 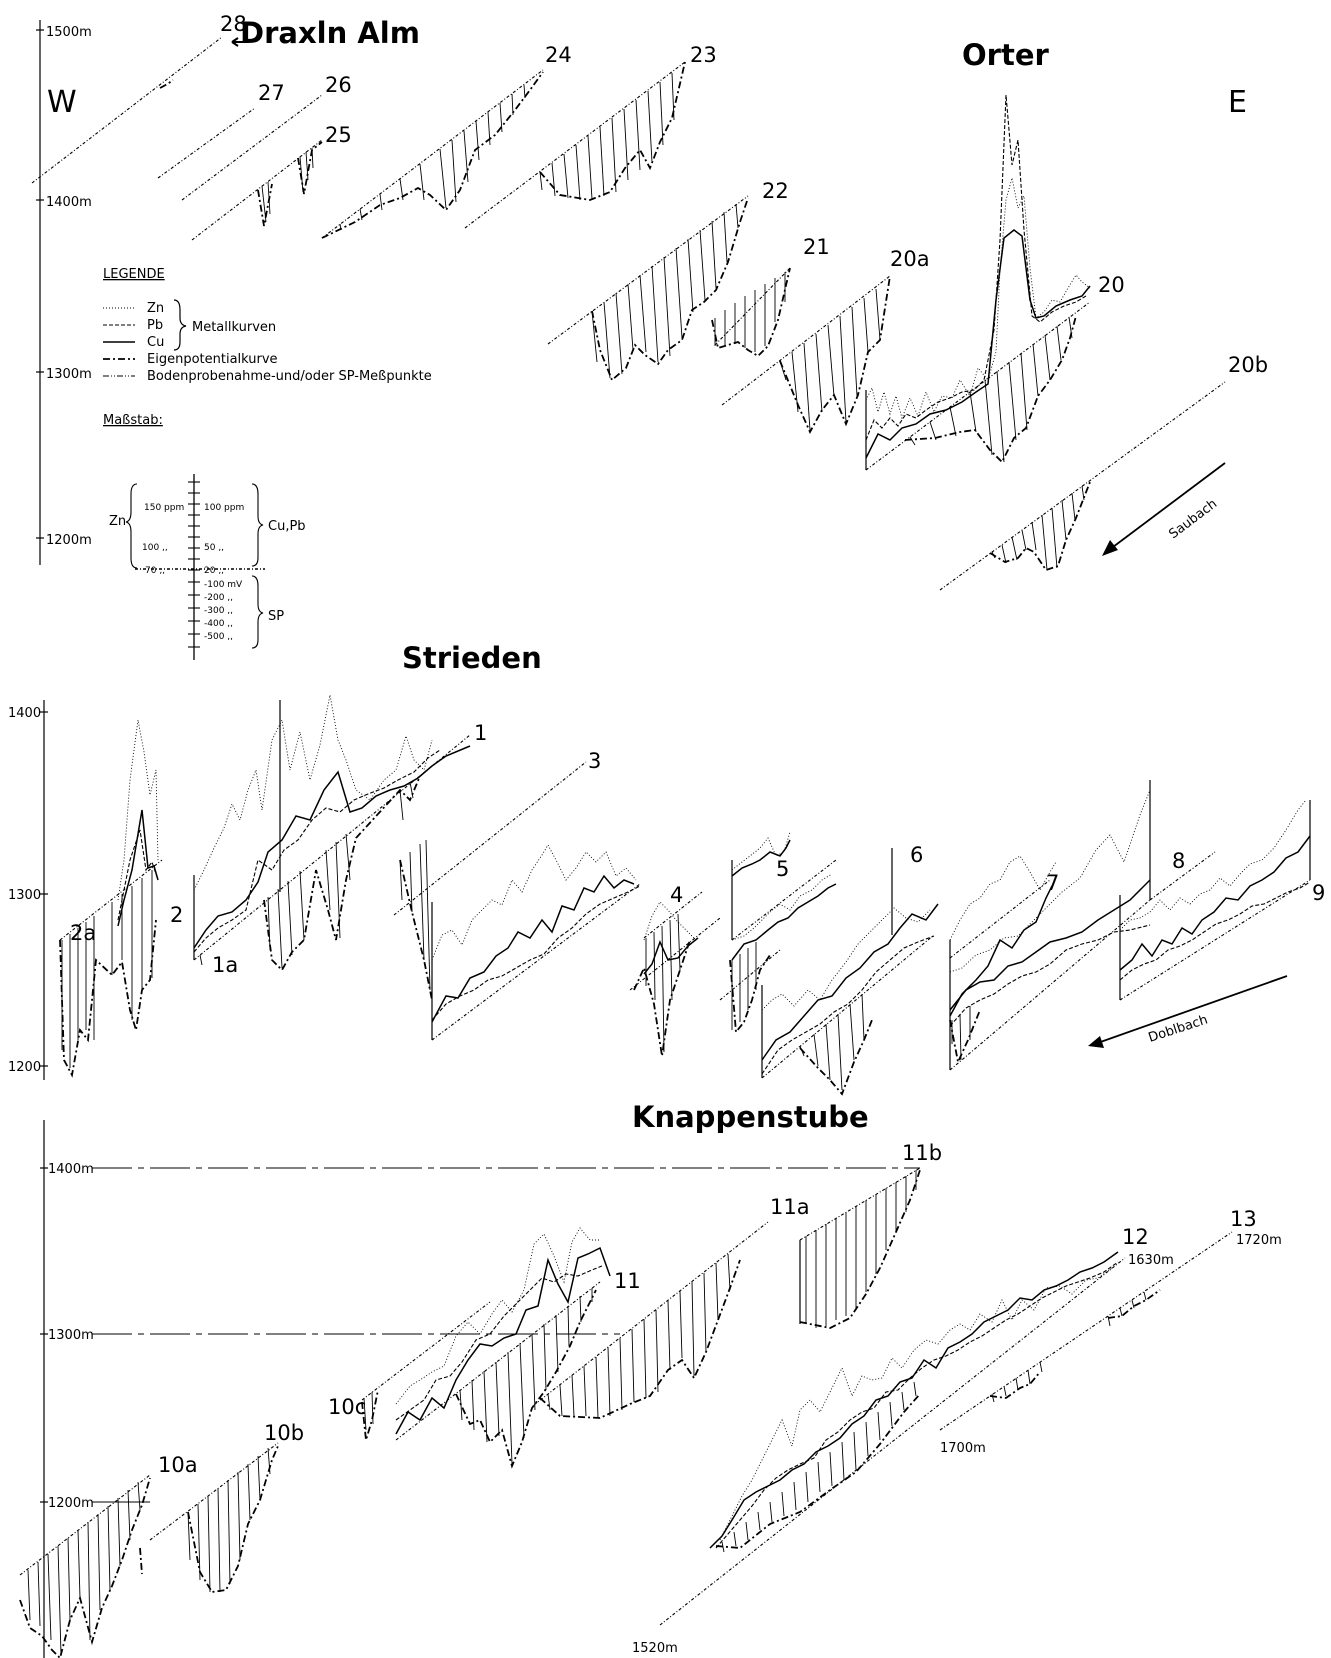 What do you see at coordinates (347, 1407) in the screenshot?
I see `profile-label-10c: 10c` at bounding box center [347, 1407].